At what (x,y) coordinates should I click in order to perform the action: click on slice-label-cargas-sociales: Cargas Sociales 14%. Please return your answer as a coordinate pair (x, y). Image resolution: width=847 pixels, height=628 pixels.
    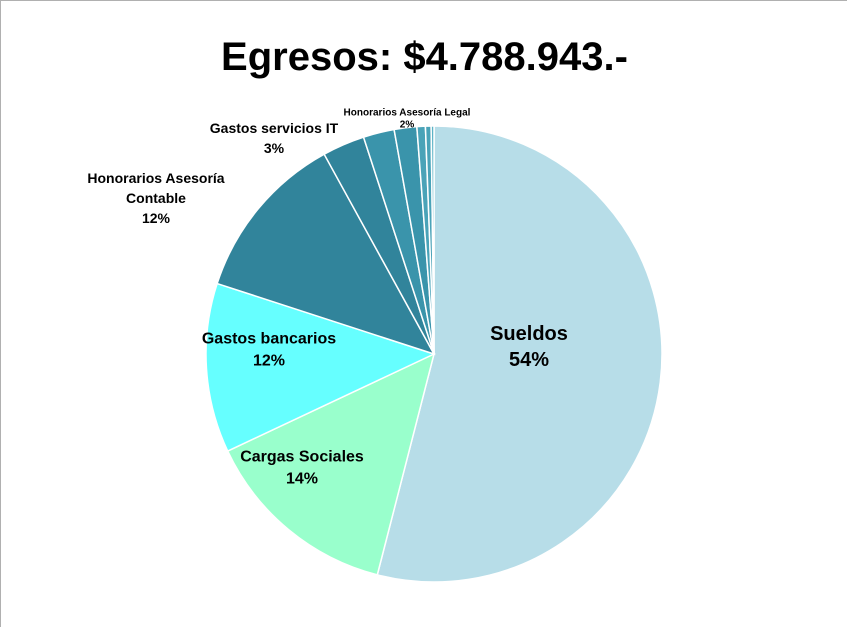
    Looking at the image, I should click on (302, 468).